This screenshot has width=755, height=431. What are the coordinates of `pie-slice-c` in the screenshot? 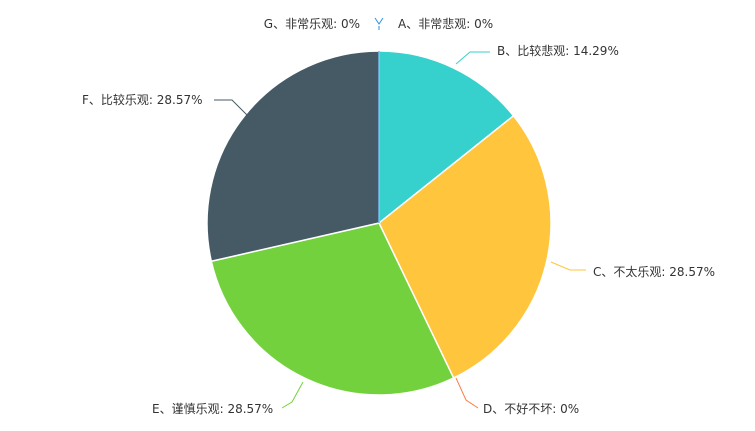 It's located at (465, 246).